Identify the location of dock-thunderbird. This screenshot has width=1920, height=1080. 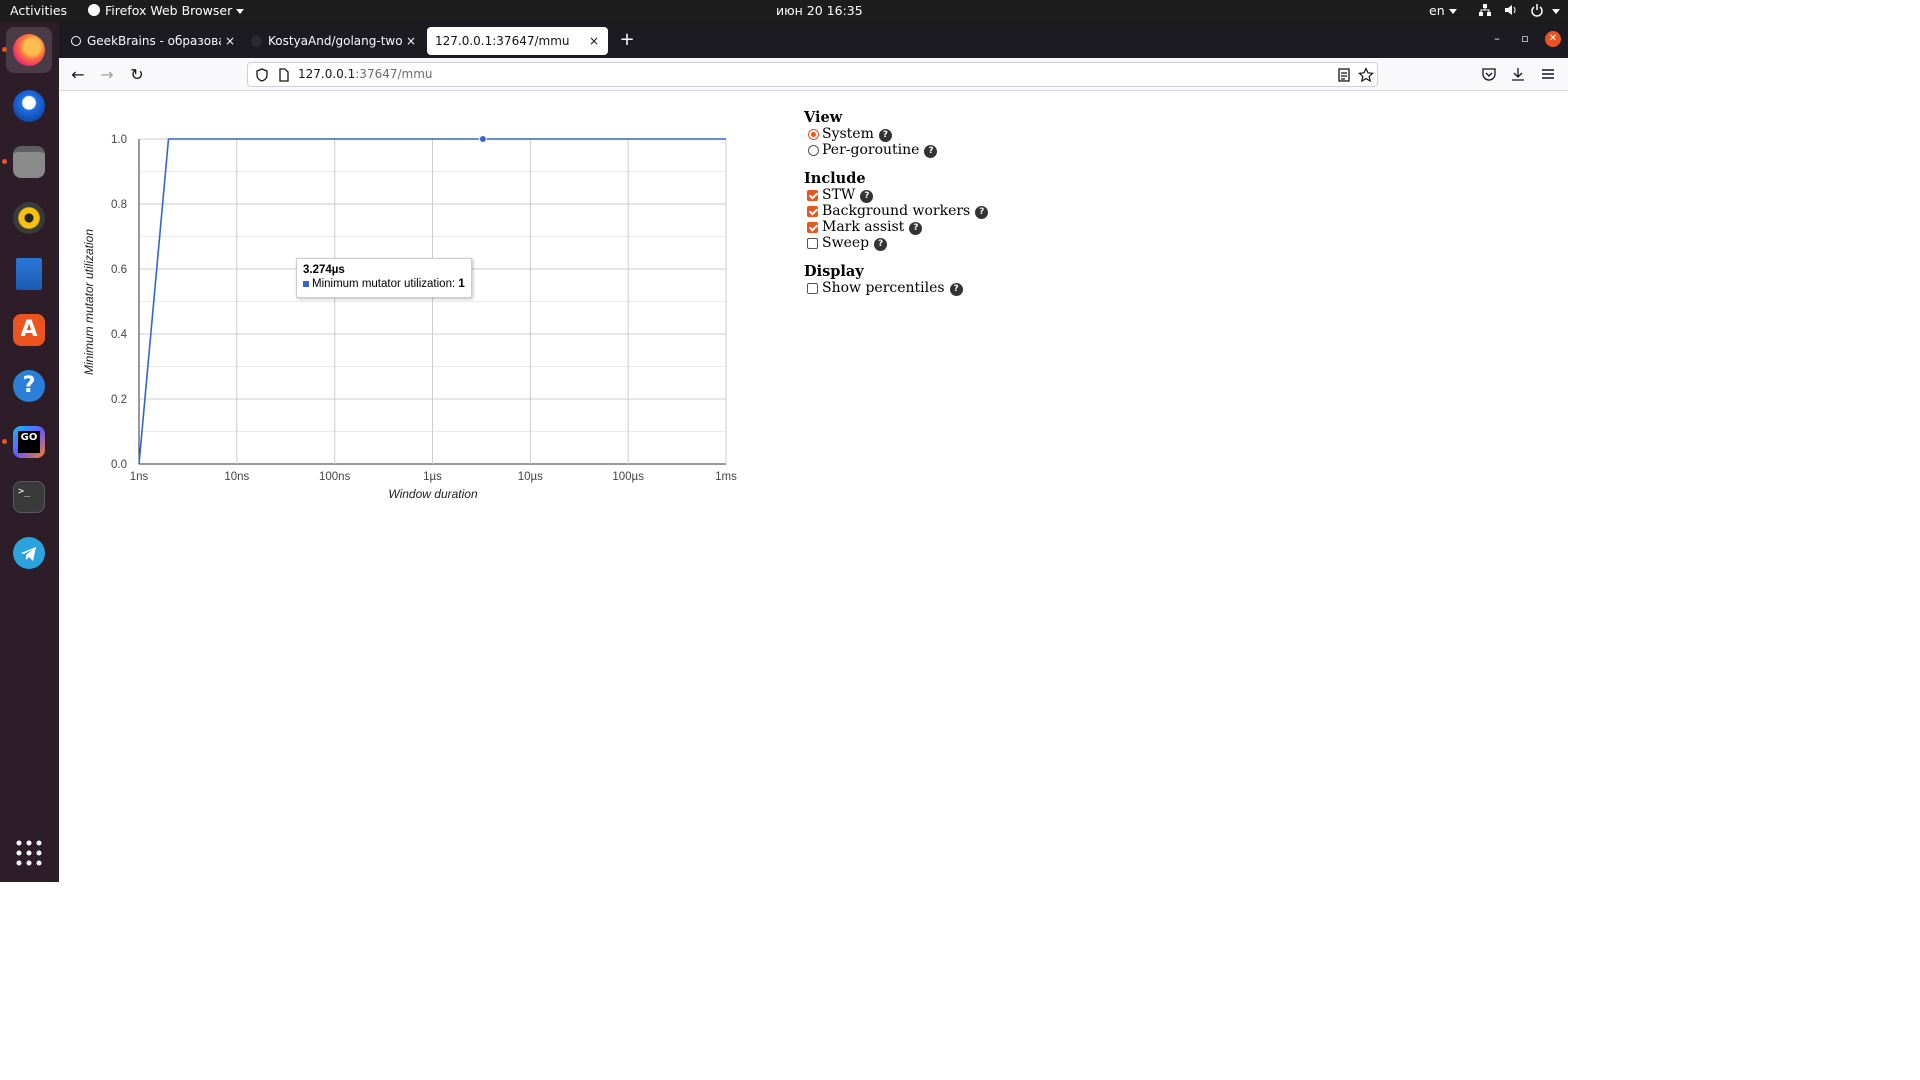
(29, 106).